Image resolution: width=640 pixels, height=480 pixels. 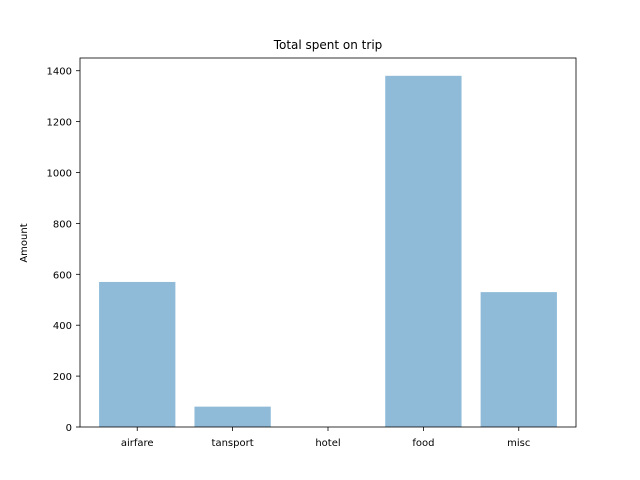 What do you see at coordinates (233, 443) in the screenshot?
I see `x-tick-label: tansport` at bounding box center [233, 443].